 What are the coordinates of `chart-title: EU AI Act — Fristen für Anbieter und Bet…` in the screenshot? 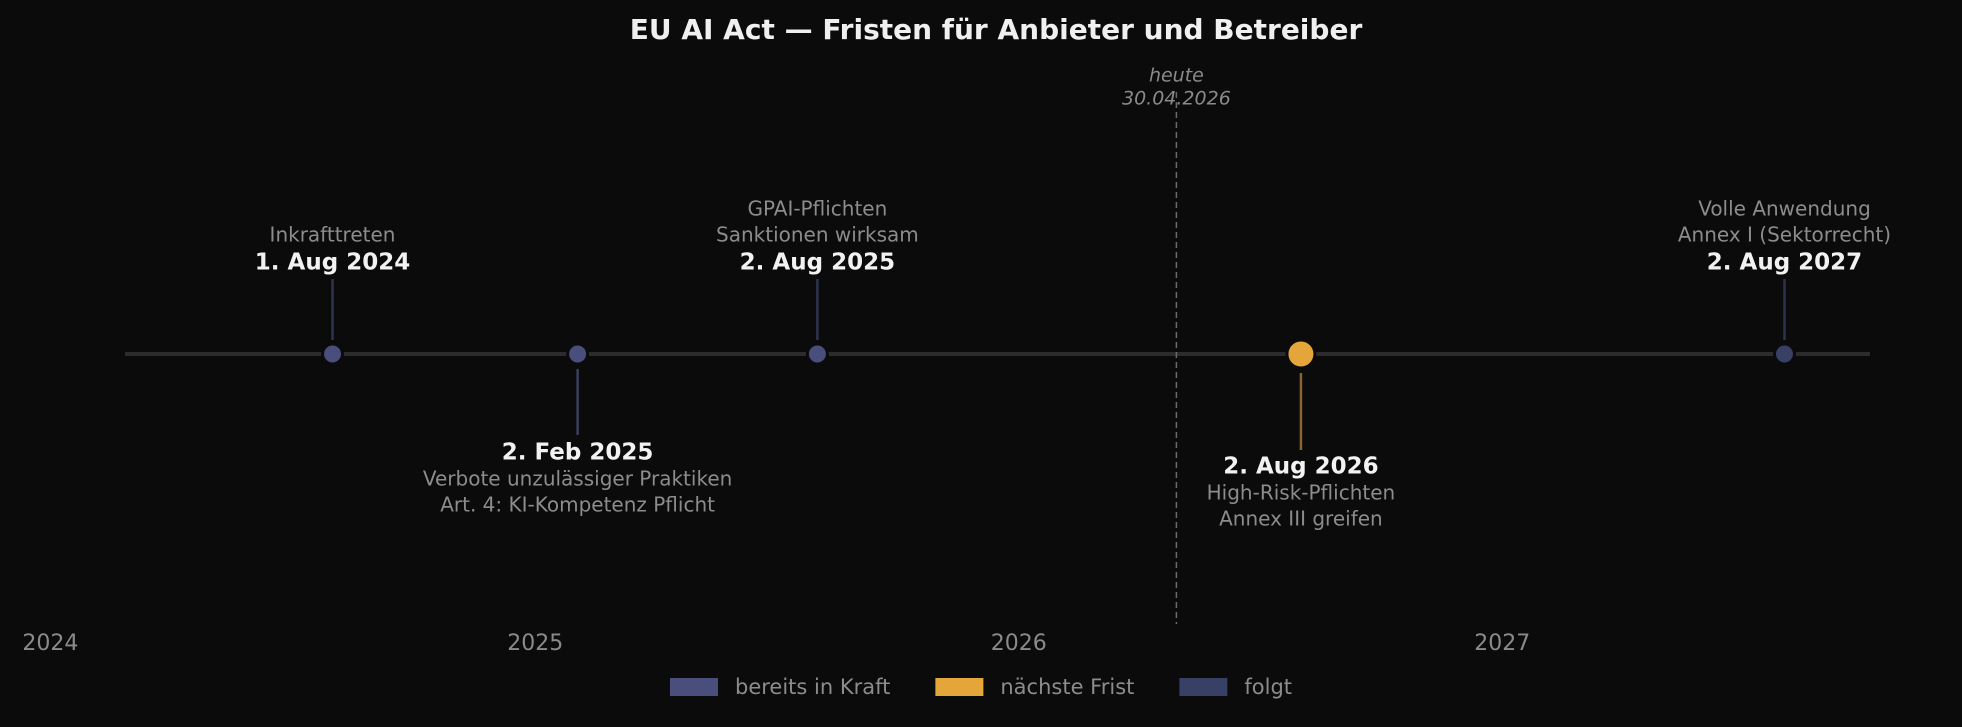 It's located at (996, 29).